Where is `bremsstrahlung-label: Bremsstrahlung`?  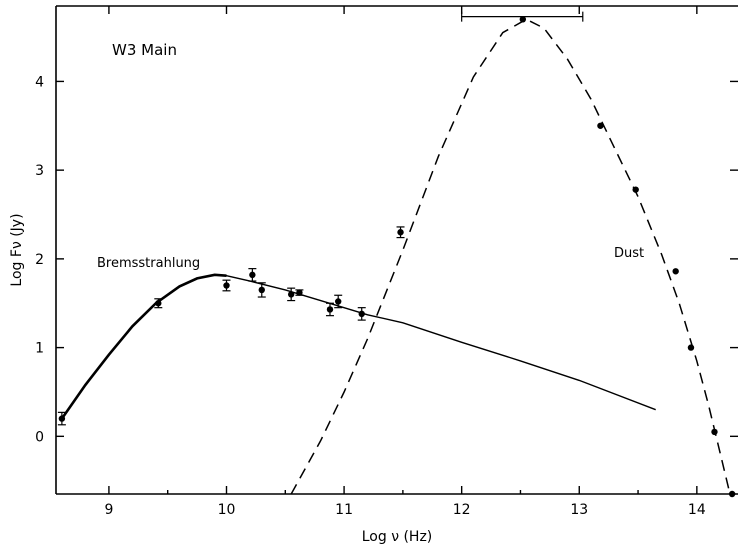 bremsstrahlung-label: Bremsstrahlung is located at coordinates (148, 263).